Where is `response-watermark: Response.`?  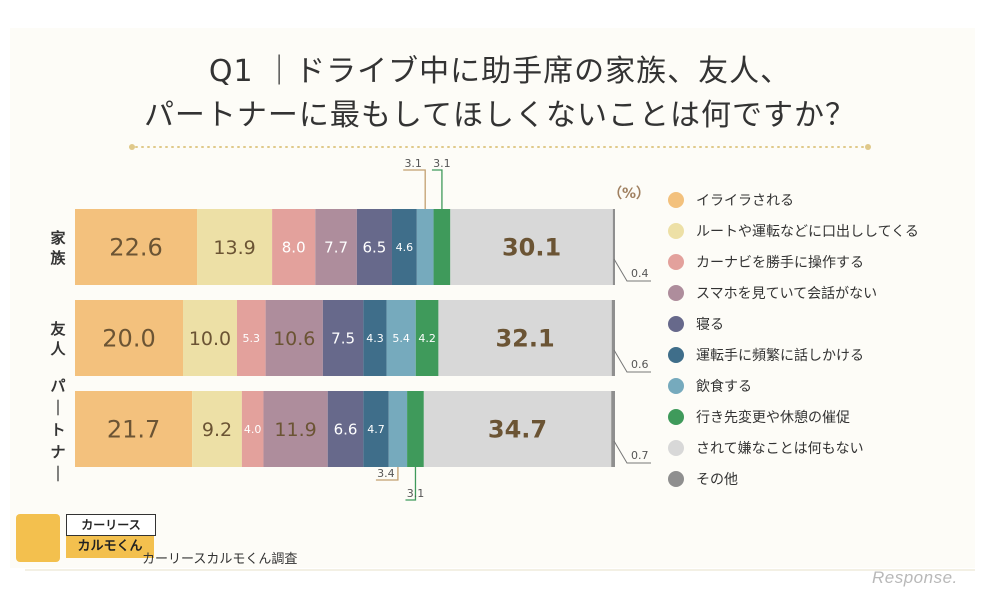 response-watermark: Response. is located at coordinates (915, 577).